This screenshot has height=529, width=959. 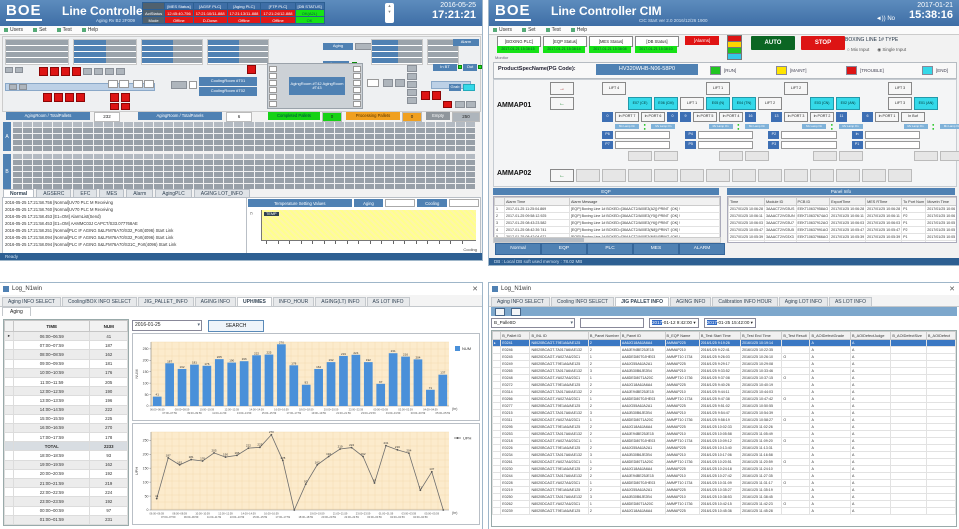 What do you see at coordinates (885, 19) in the screenshot?
I see `sound-icon: ◄)) No` at bounding box center [885, 19].